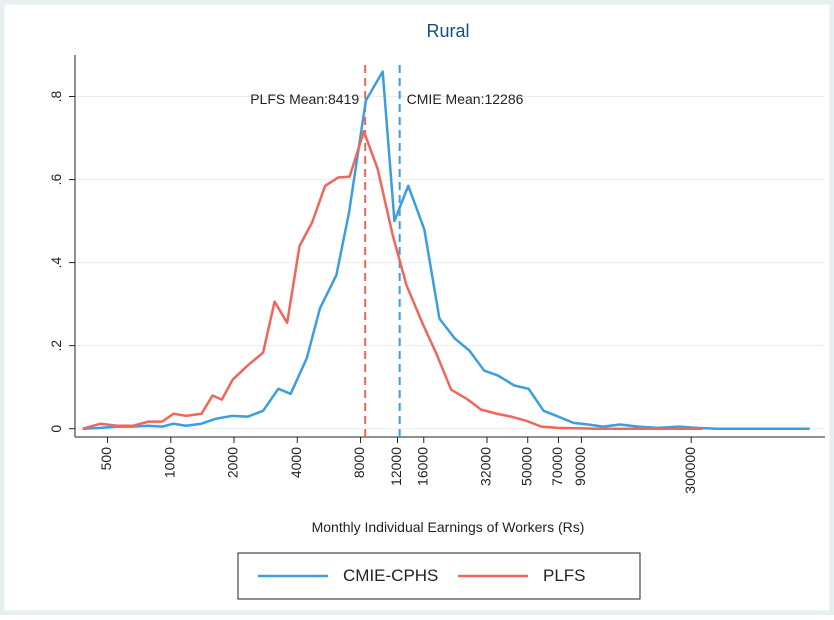  I want to click on y-tick-label: .2, so click(56, 346).